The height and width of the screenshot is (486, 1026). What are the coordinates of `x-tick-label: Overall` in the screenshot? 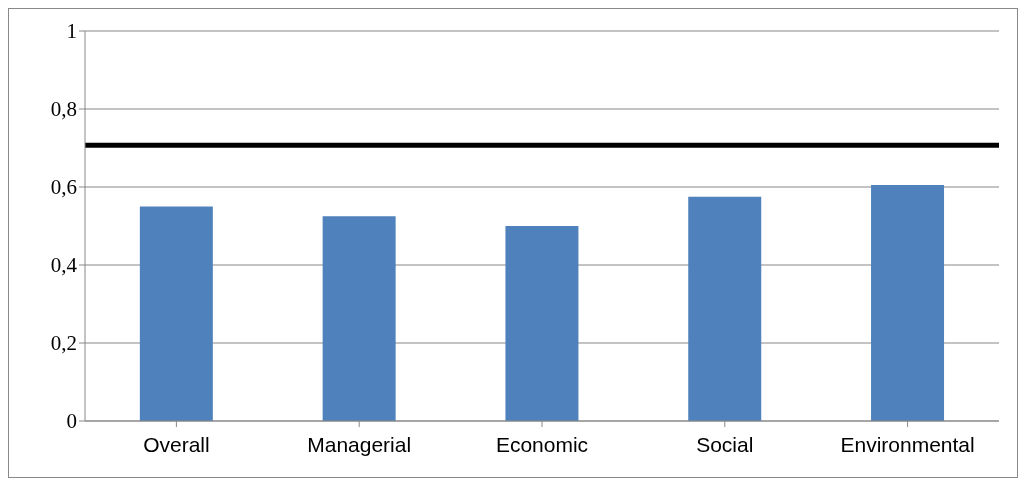 It's located at (176, 444).